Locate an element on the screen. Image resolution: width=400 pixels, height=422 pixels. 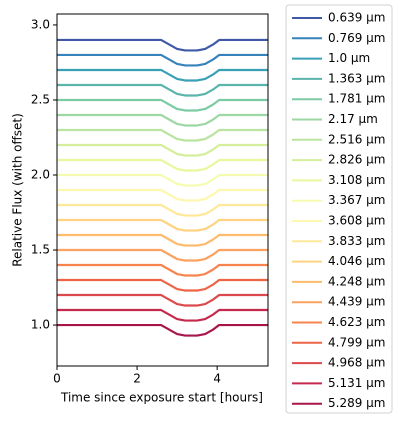
y-tick-label: 1.0 is located at coordinates (40, 325).